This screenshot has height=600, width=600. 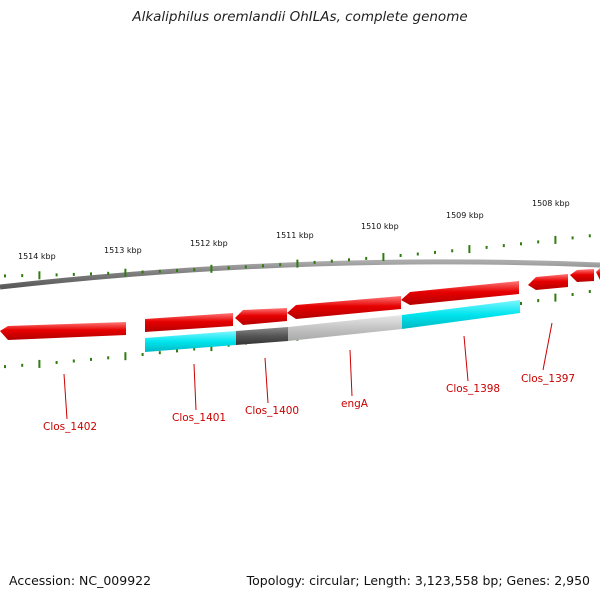 I want to click on gene-features, so click(x=332, y=326).